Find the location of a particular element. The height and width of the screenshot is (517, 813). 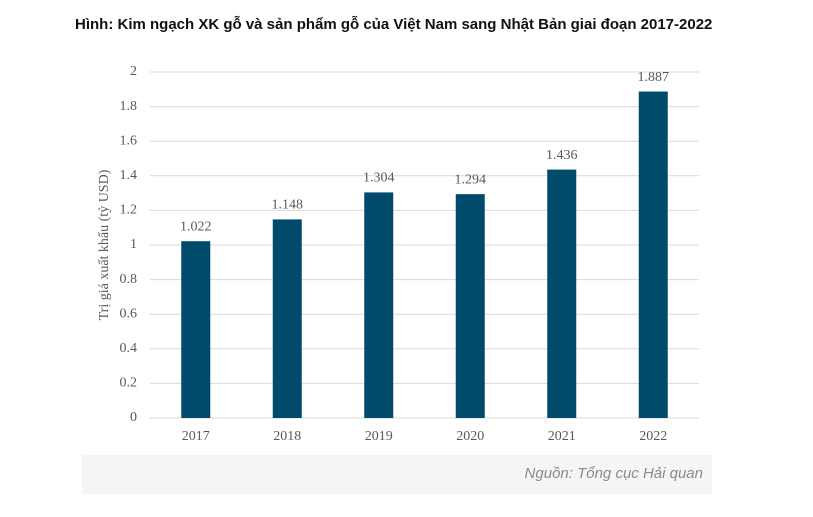

value-label: 1.436 is located at coordinates (562, 155).